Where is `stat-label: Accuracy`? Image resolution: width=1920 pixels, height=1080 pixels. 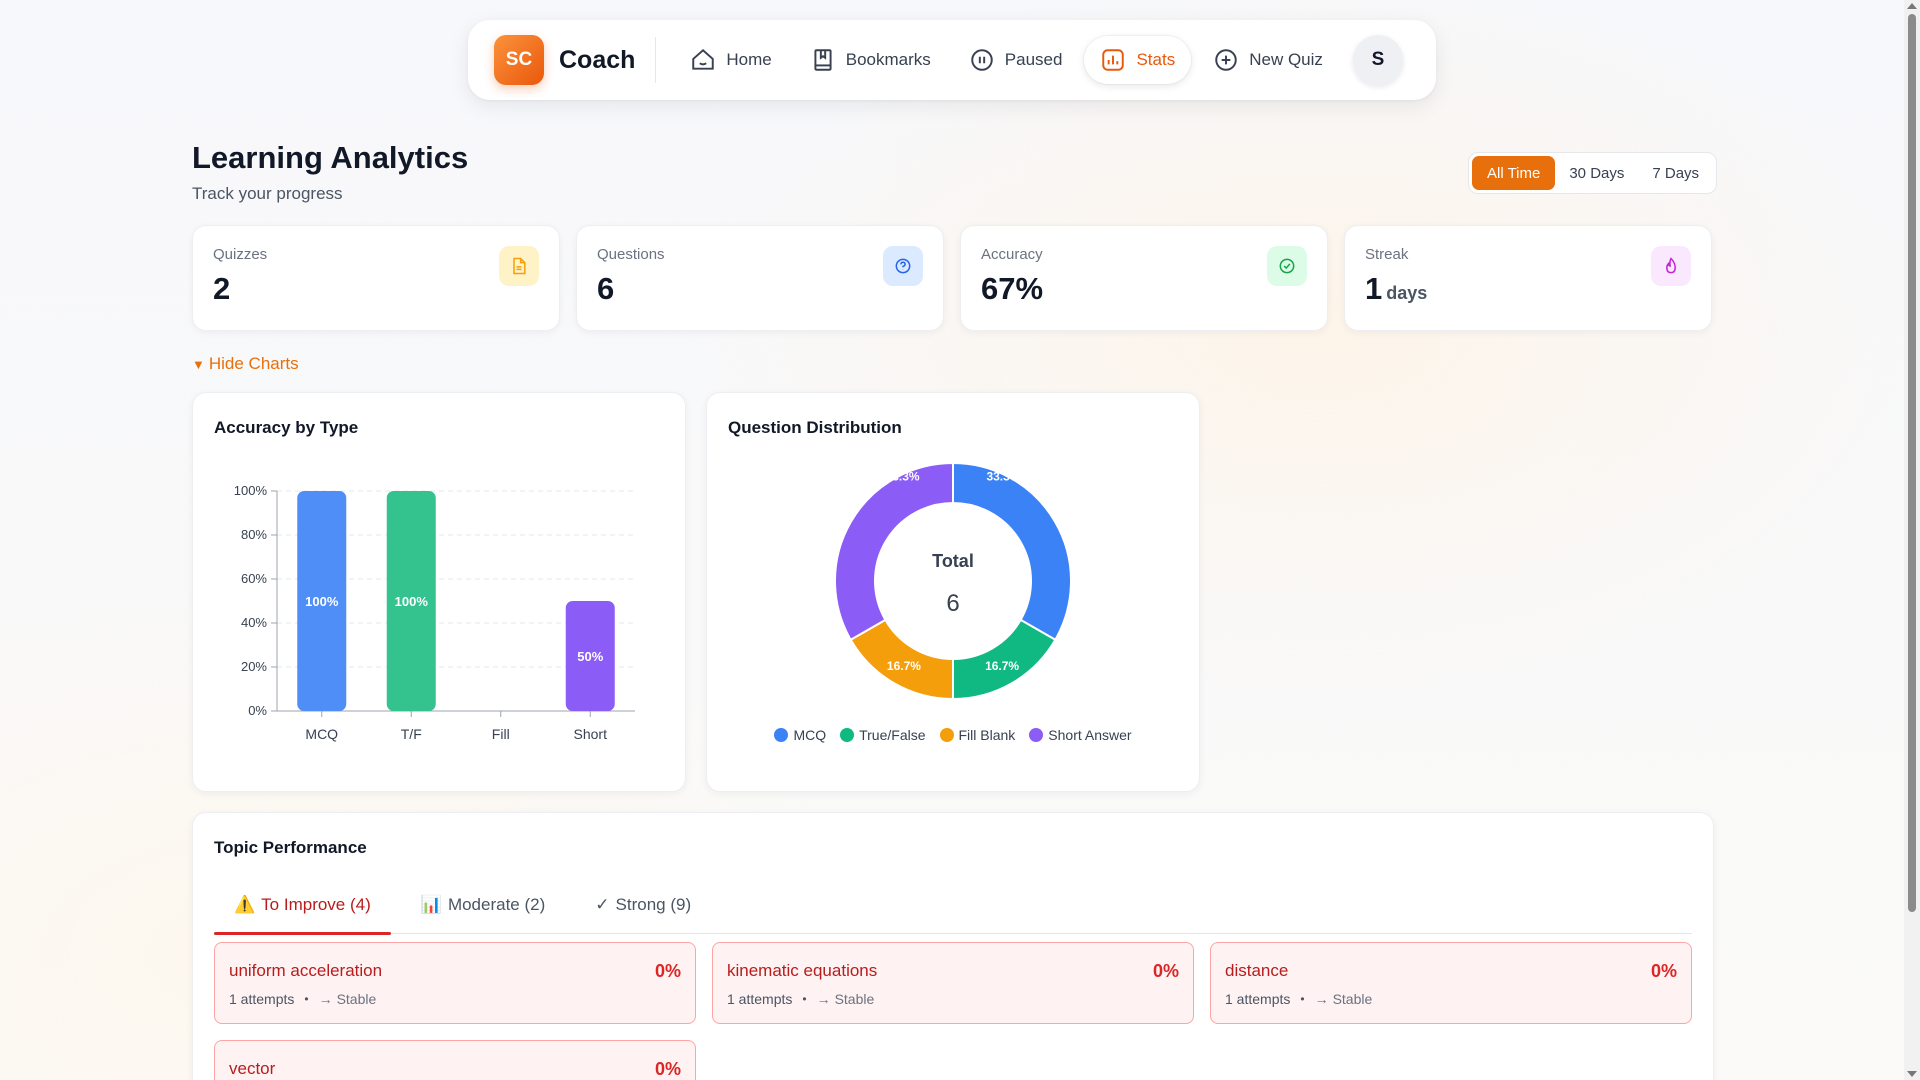 stat-label: Accuracy is located at coordinates (1012, 254).